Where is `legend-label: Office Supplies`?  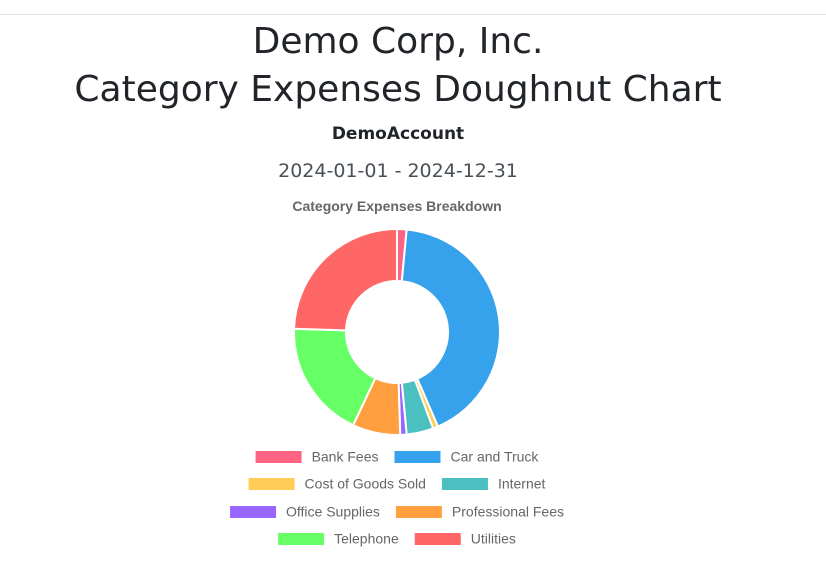 legend-label: Office Supplies is located at coordinates (333, 512).